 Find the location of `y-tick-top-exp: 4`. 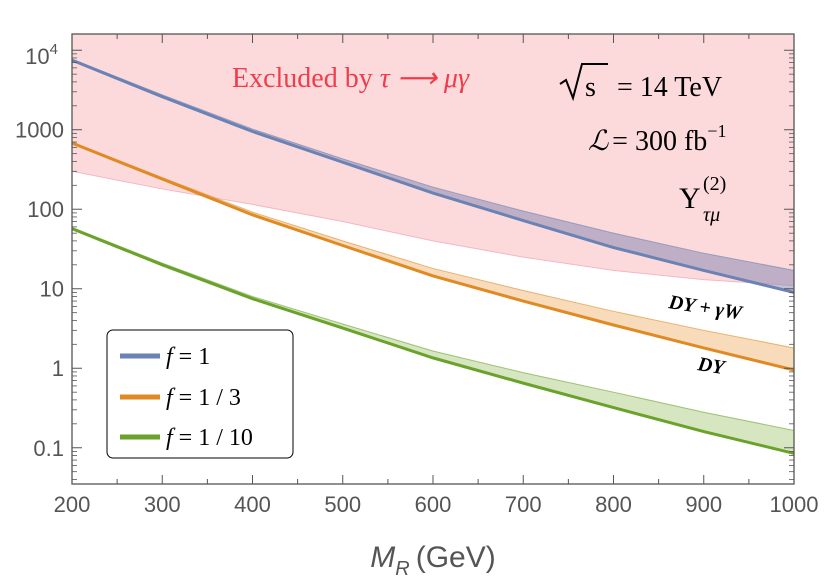

y-tick-top-exp: 4 is located at coordinates (54, 49).